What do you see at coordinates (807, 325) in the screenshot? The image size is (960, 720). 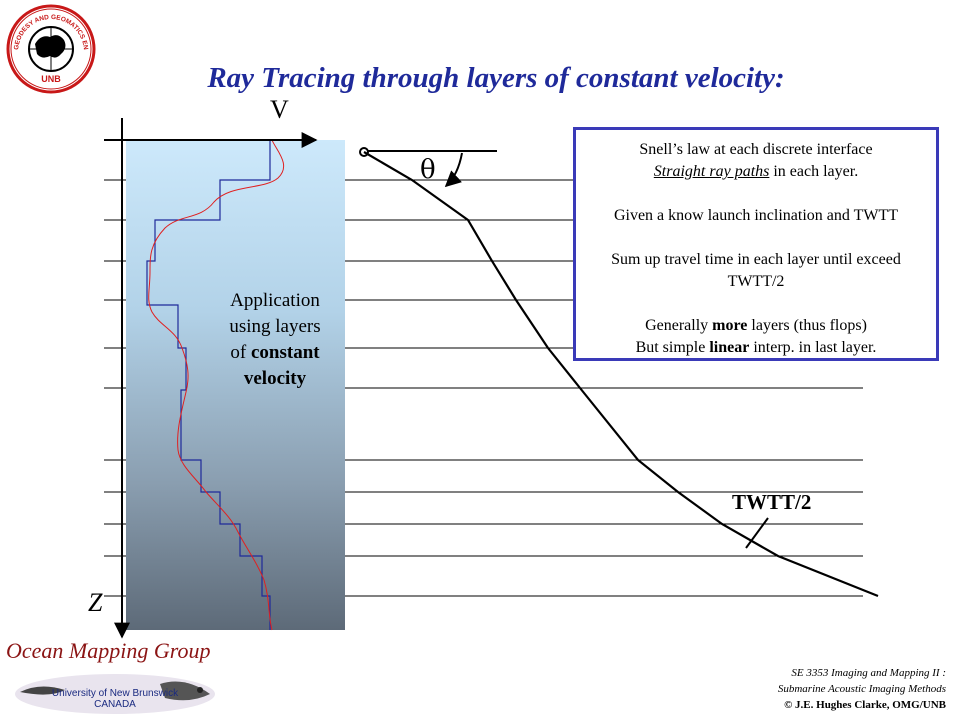 I see `info-text: layers (thus flops)` at bounding box center [807, 325].